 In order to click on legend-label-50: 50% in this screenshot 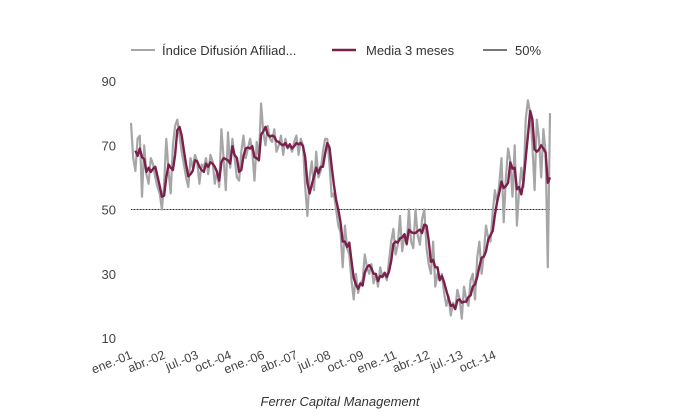, I will do `click(528, 50)`.